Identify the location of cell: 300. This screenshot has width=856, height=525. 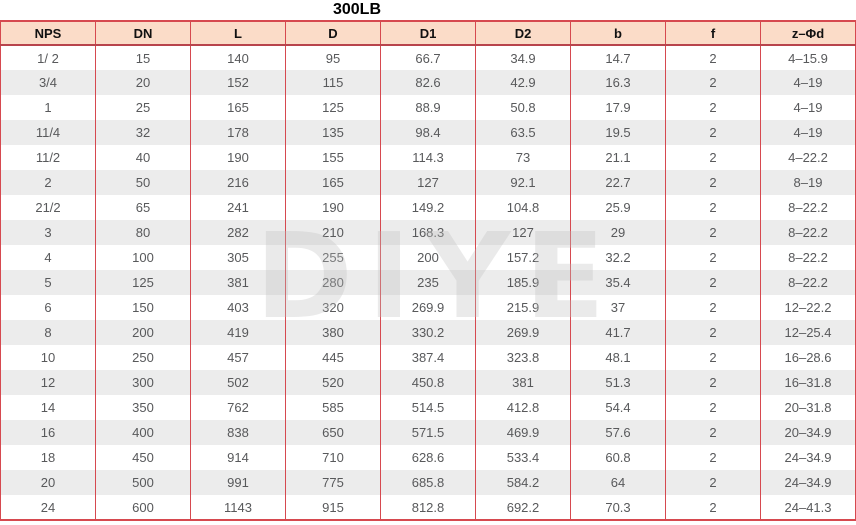
(143, 382).